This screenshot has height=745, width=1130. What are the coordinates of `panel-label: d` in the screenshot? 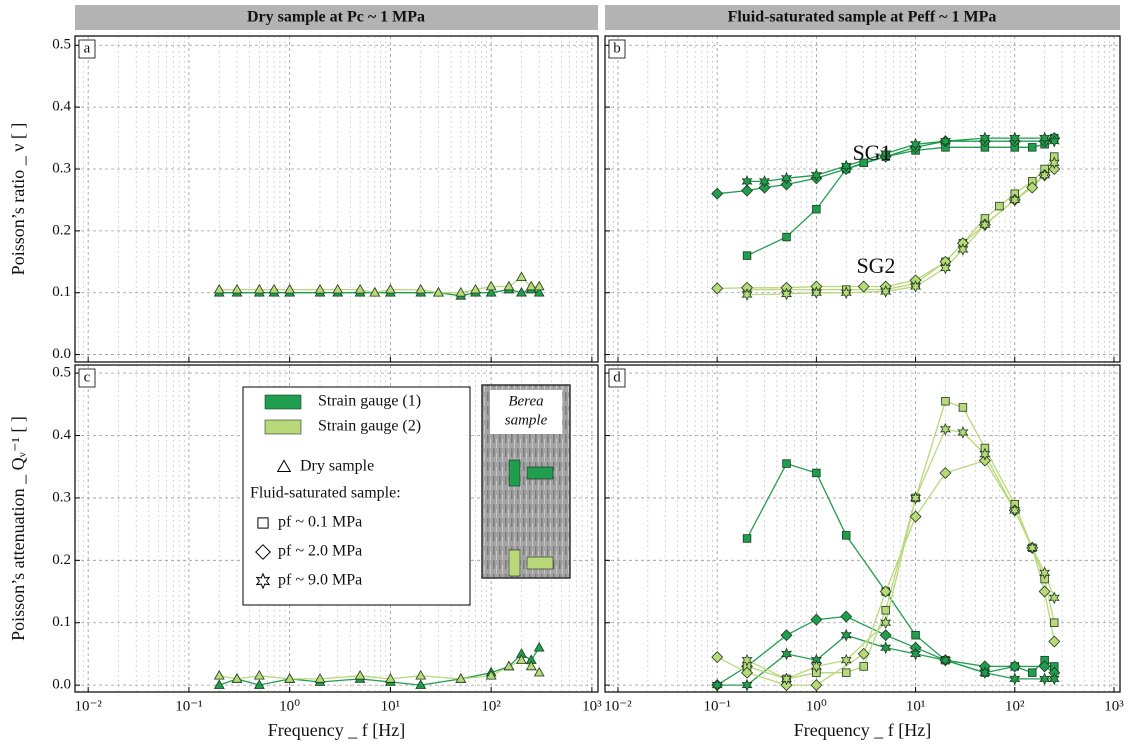 It's located at (617, 377).